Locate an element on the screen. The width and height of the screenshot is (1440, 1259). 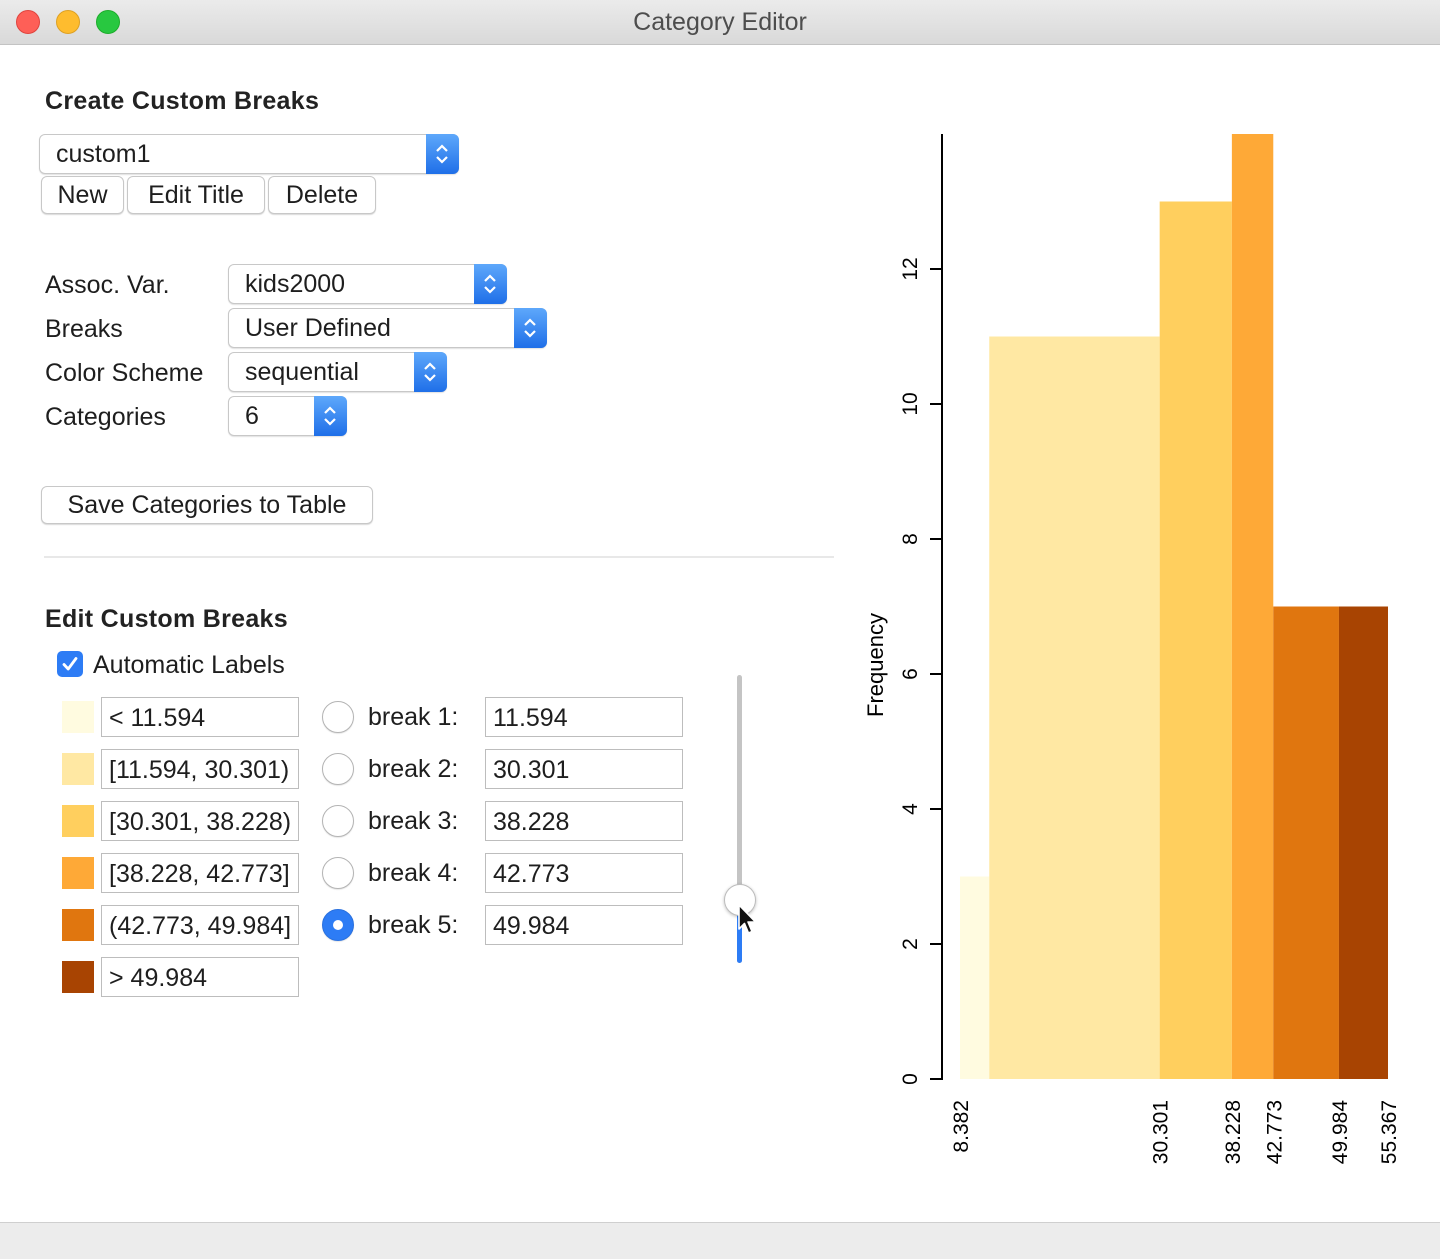
custom-breaks-select-value: custom1 is located at coordinates (103, 154).